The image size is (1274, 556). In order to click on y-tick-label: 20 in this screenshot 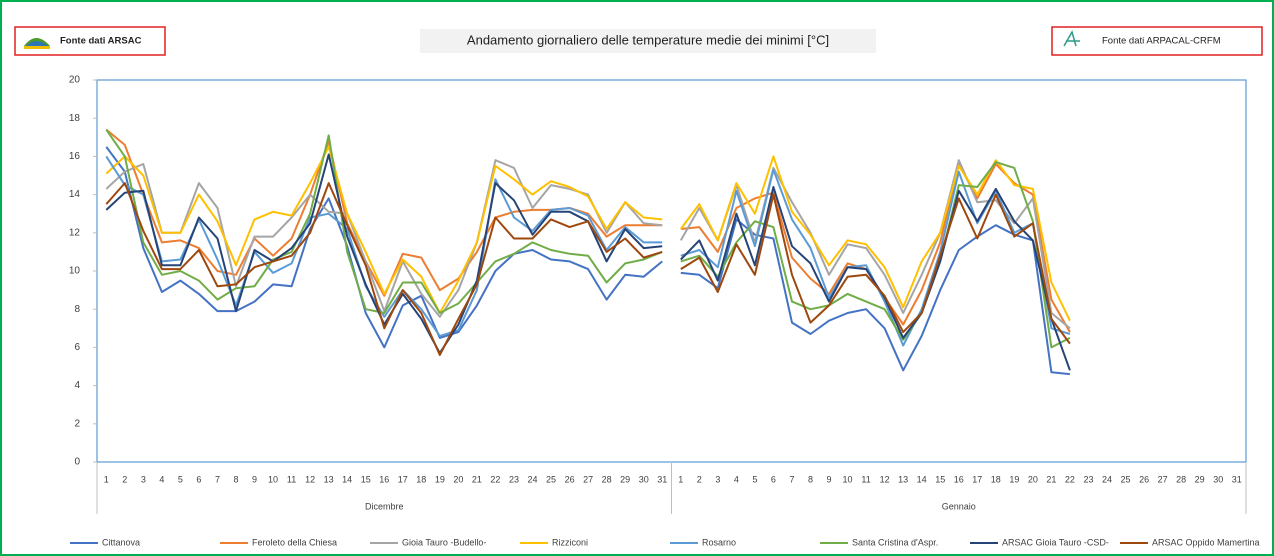, I will do `click(75, 80)`.